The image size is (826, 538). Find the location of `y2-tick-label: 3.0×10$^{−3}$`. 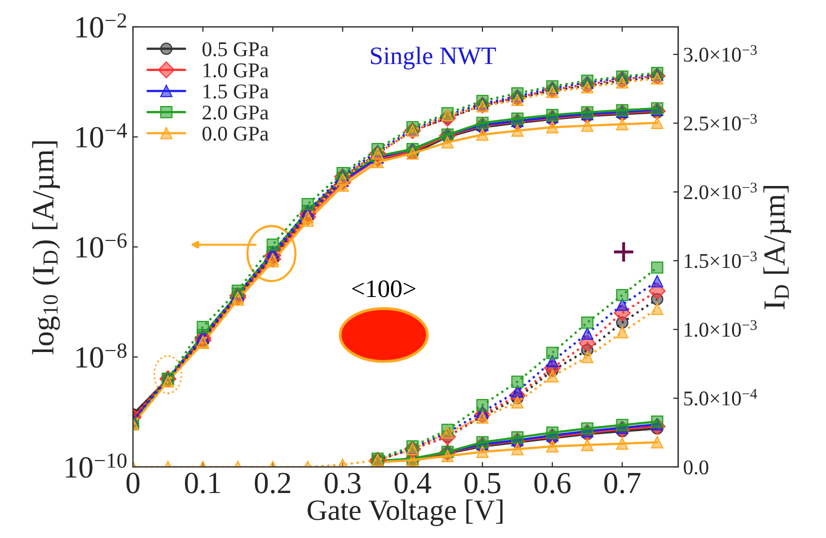

y2-tick-label: 3.0×10$^{−3}$ is located at coordinates (720, 53).